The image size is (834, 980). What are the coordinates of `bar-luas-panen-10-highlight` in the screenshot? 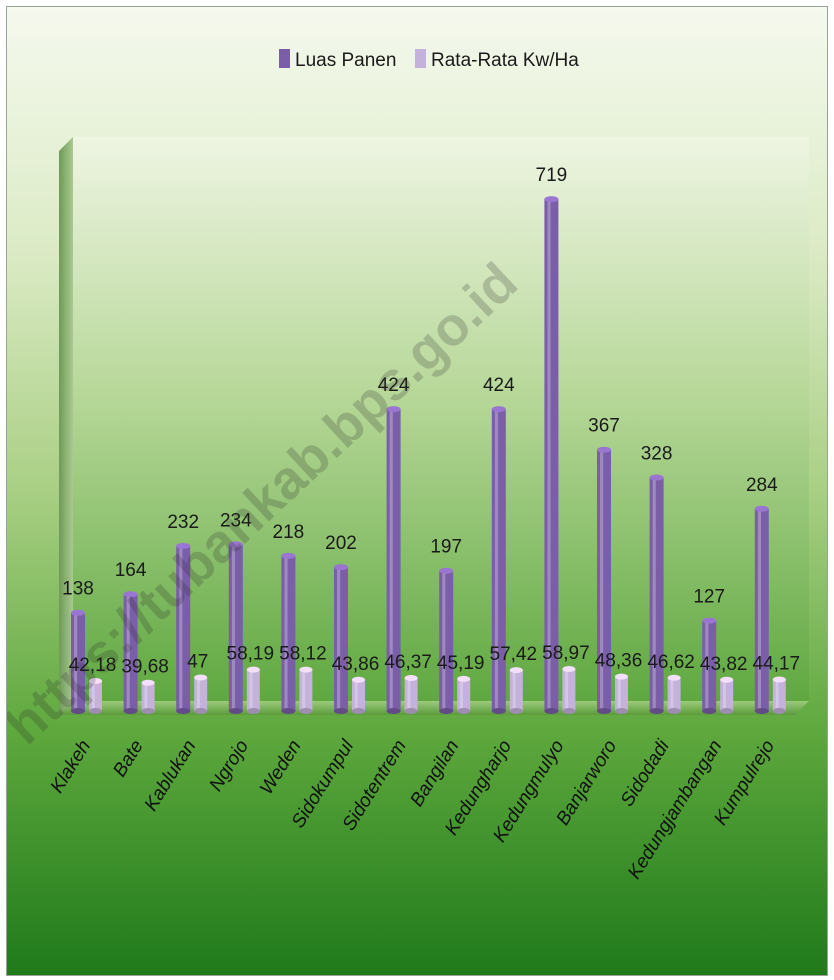 It's located at (602, 580).